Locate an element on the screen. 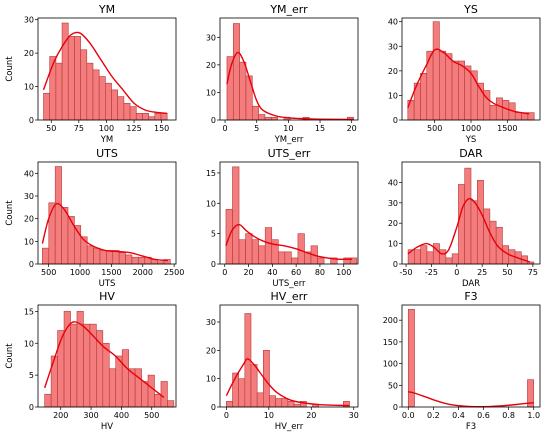  x-tick-label: 400 is located at coordinates (121, 415).